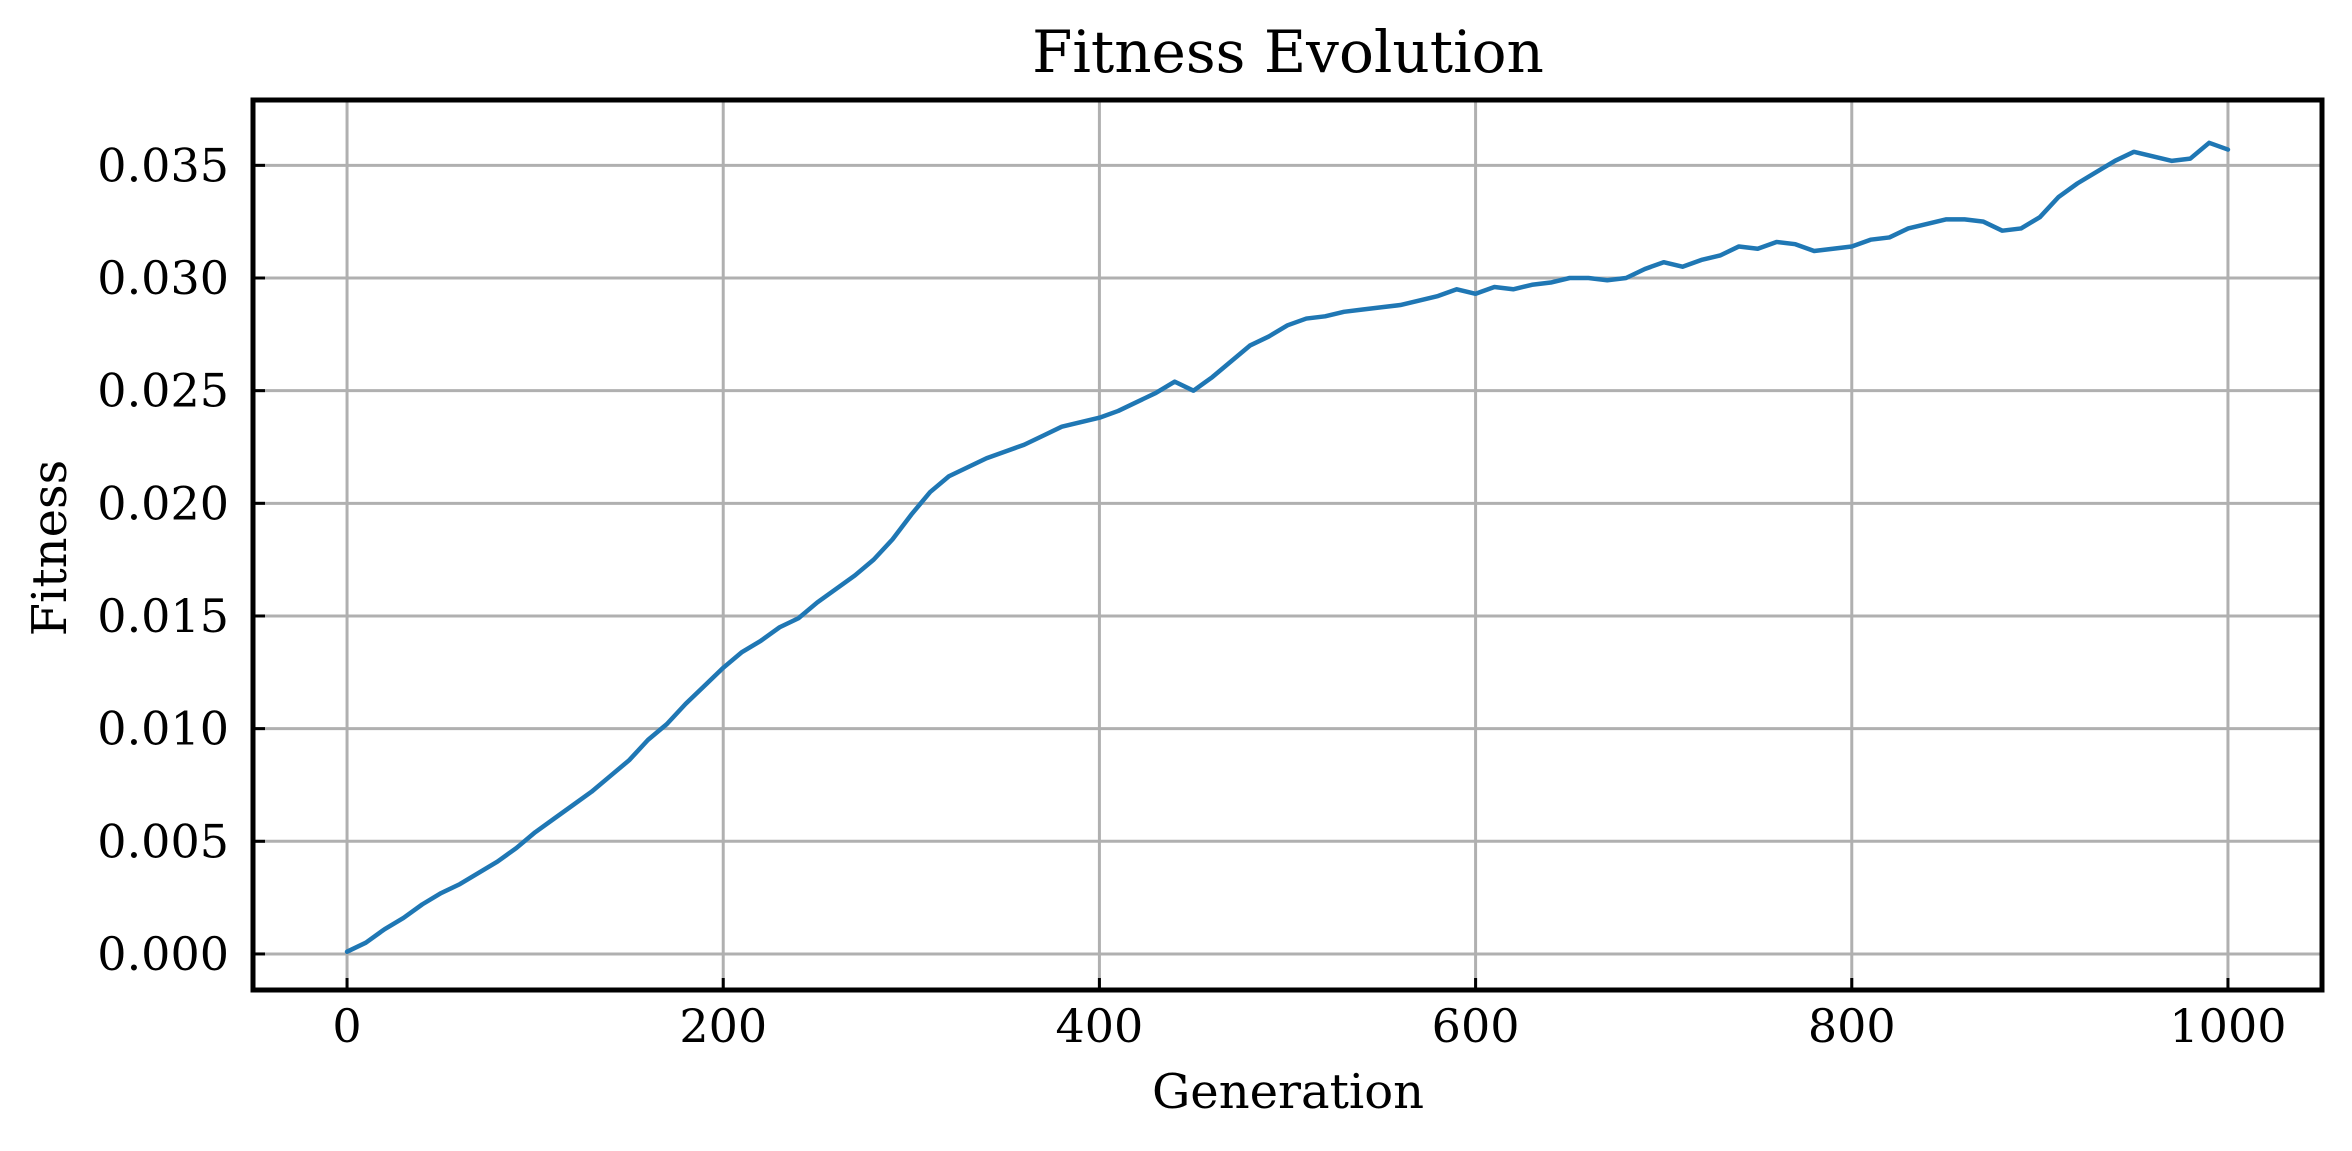  I want to click on y-tick-label: 0.000, so click(163, 954).